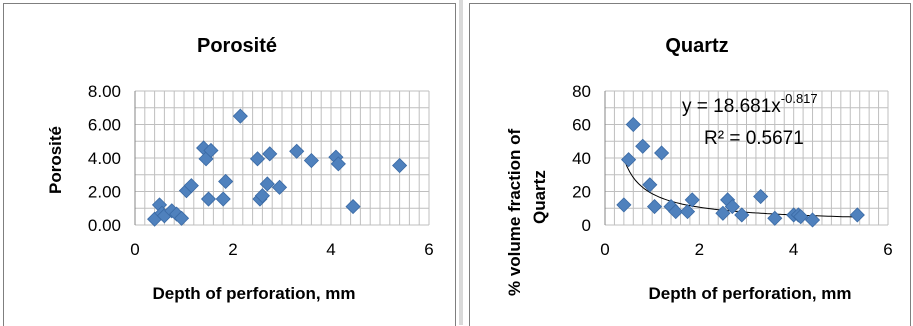 This screenshot has width=913, height=326. I want to click on y-tick-label: 8.00, so click(104, 91).